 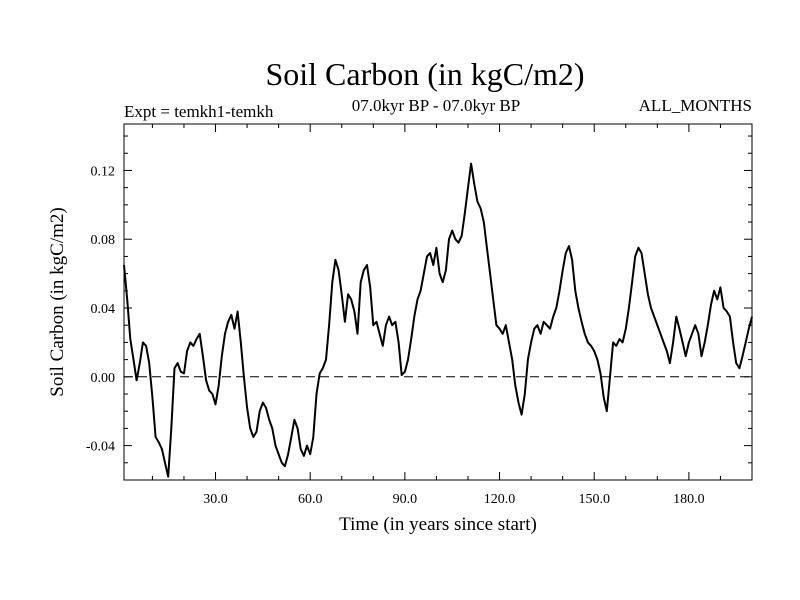 What do you see at coordinates (199, 111) in the screenshot?
I see `experiment-label: Expt = temkh1-temkh` at bounding box center [199, 111].